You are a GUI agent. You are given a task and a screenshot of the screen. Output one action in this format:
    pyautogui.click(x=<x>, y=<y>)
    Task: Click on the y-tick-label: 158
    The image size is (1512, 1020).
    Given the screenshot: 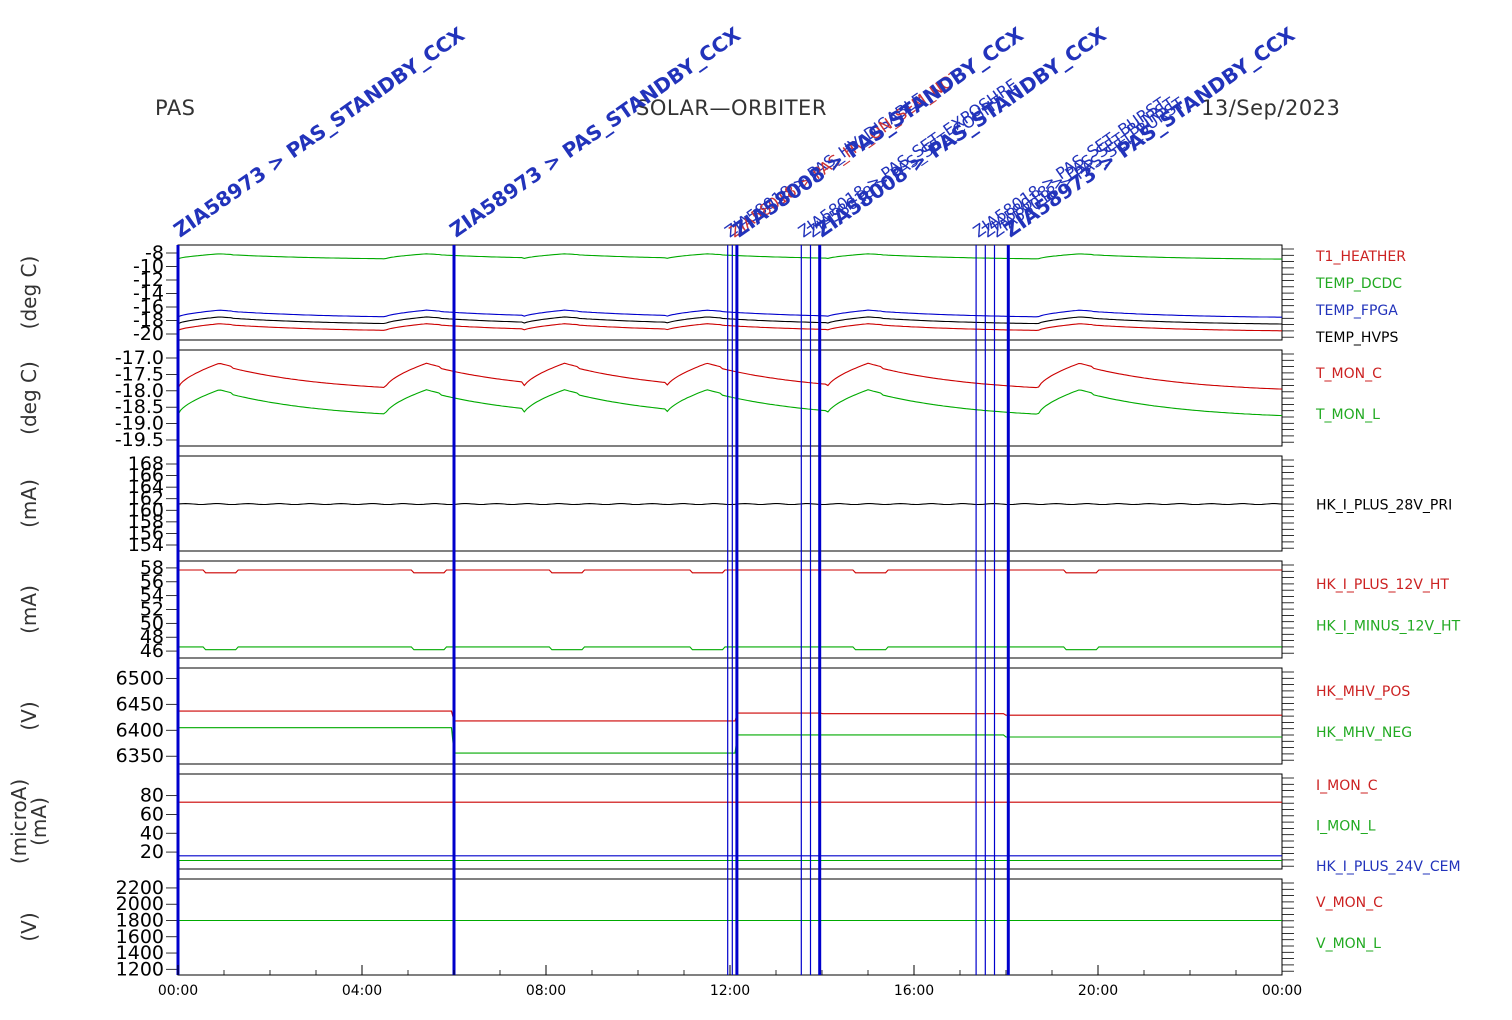 What is the action you would take?
    pyautogui.click(x=146, y=522)
    